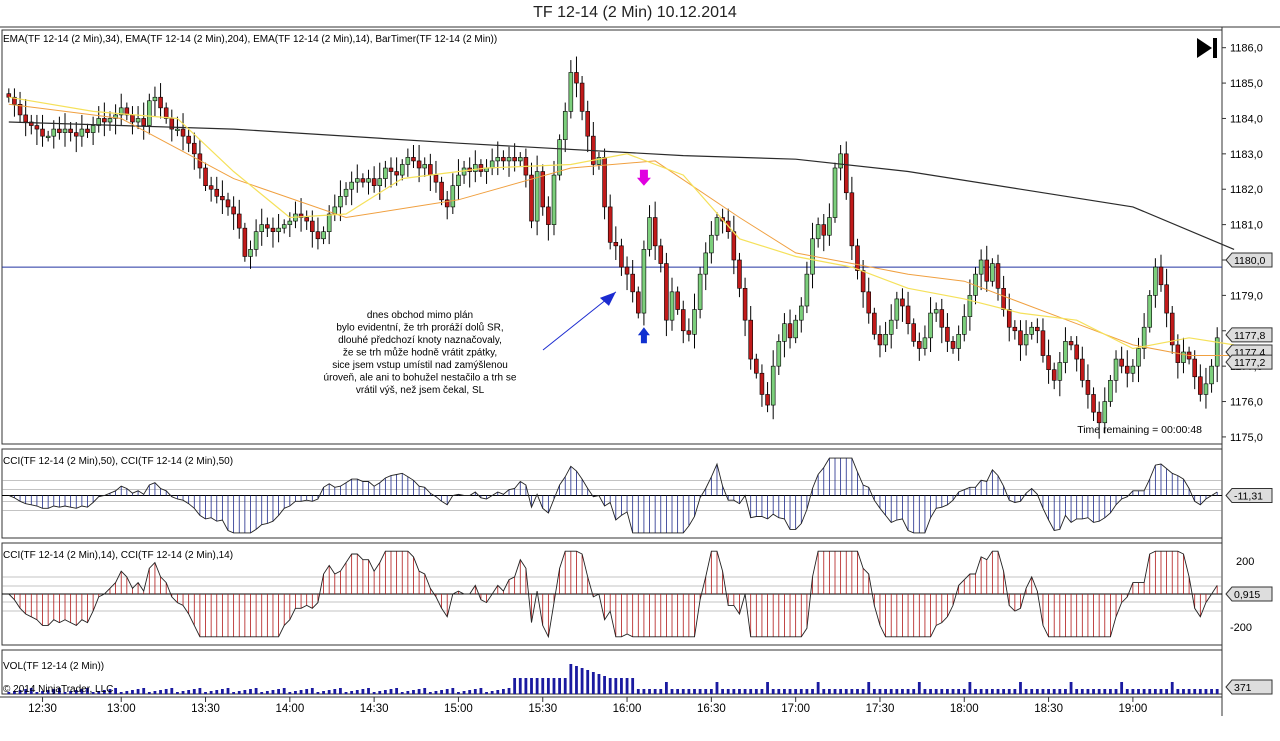 This screenshot has height=741, width=1280. What do you see at coordinates (289, 709) in the screenshot?
I see `x-tick-label: 14:00` at bounding box center [289, 709].